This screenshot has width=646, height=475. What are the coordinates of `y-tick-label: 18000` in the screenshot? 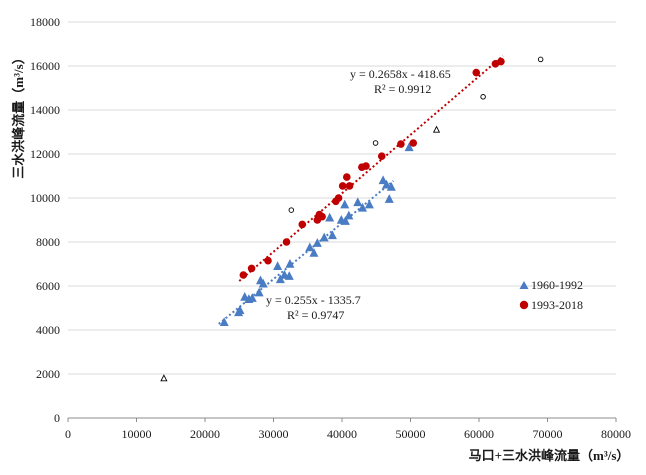 It's located at (45, 22).